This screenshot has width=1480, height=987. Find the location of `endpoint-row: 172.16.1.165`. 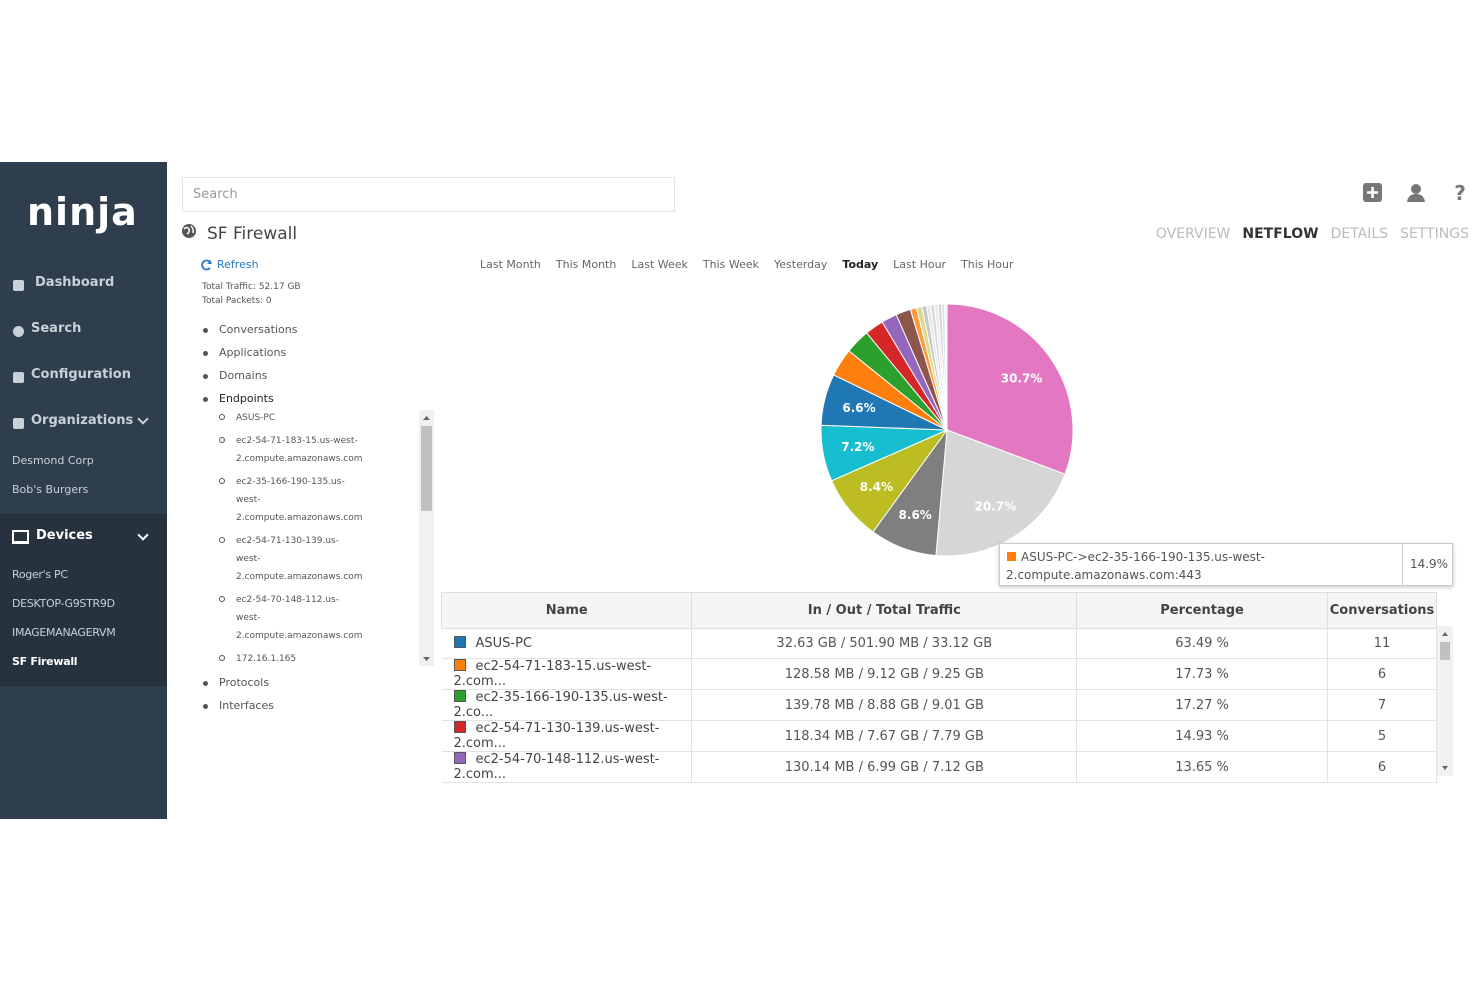

endpoint-row: 172.16.1.165 is located at coordinates (316, 658).